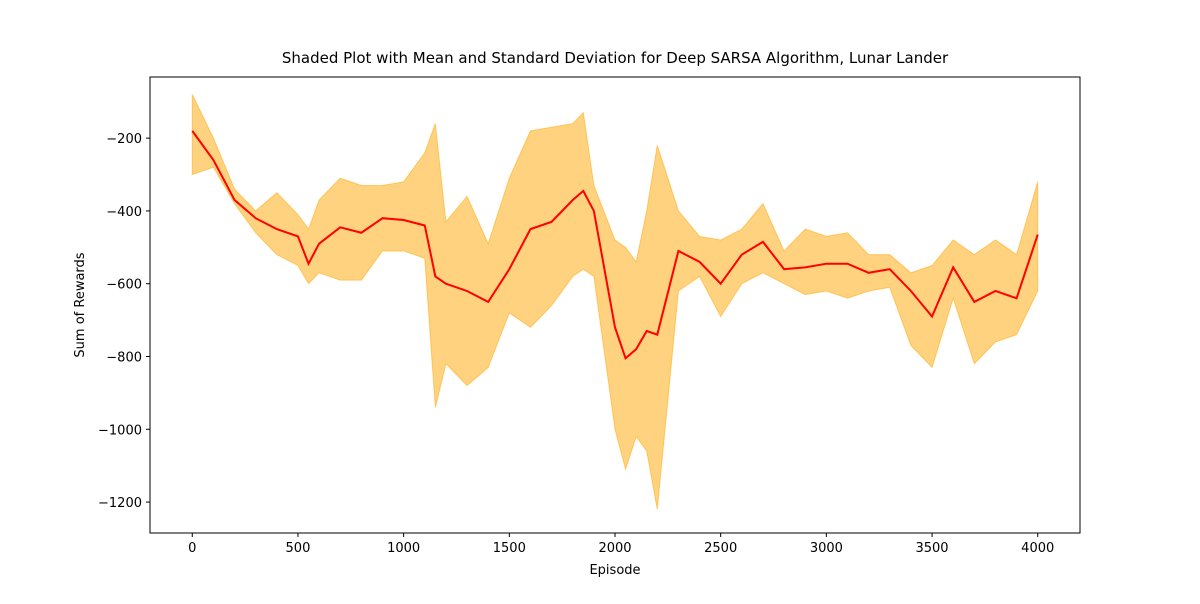 This screenshot has height=604, width=1200. Describe the element at coordinates (124, 285) in the screenshot. I see `y-tick-label: −600` at that location.